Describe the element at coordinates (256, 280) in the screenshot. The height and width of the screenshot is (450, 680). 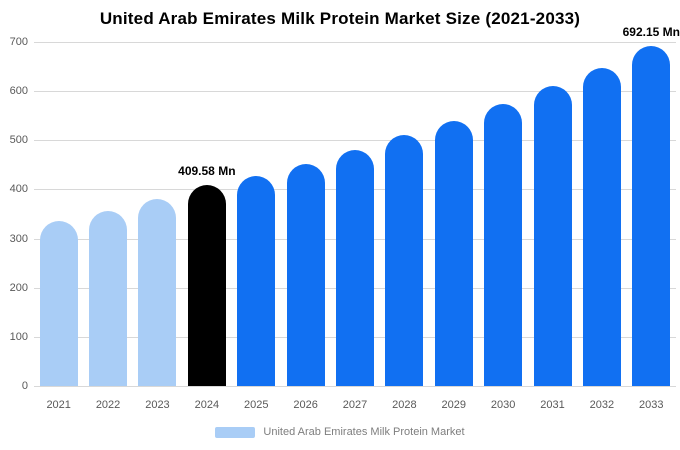
I see `bar-2025` at that location.